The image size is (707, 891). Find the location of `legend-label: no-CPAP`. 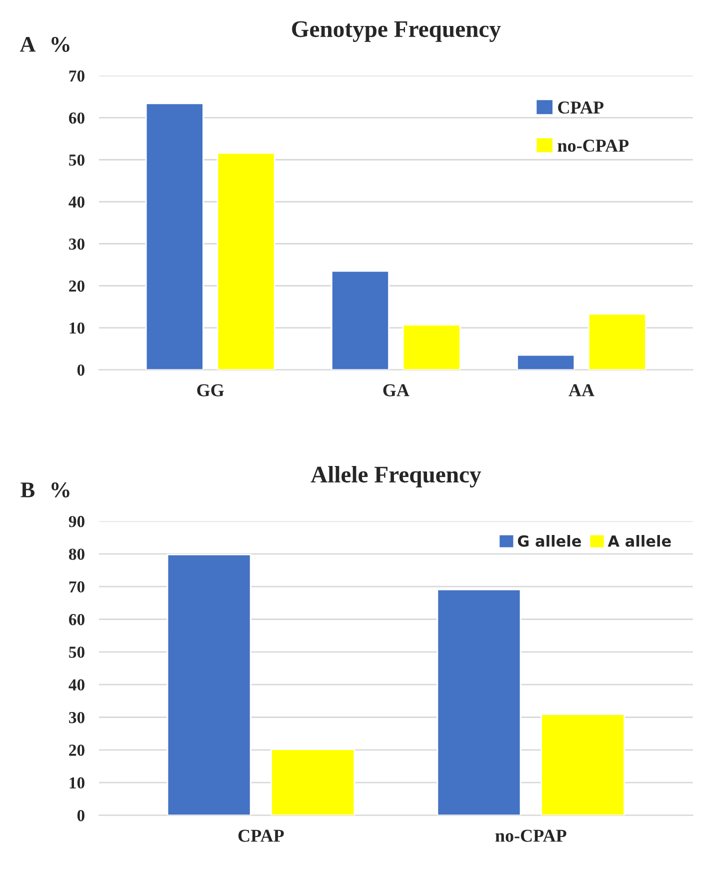

legend-label: no-CPAP is located at coordinates (593, 146).